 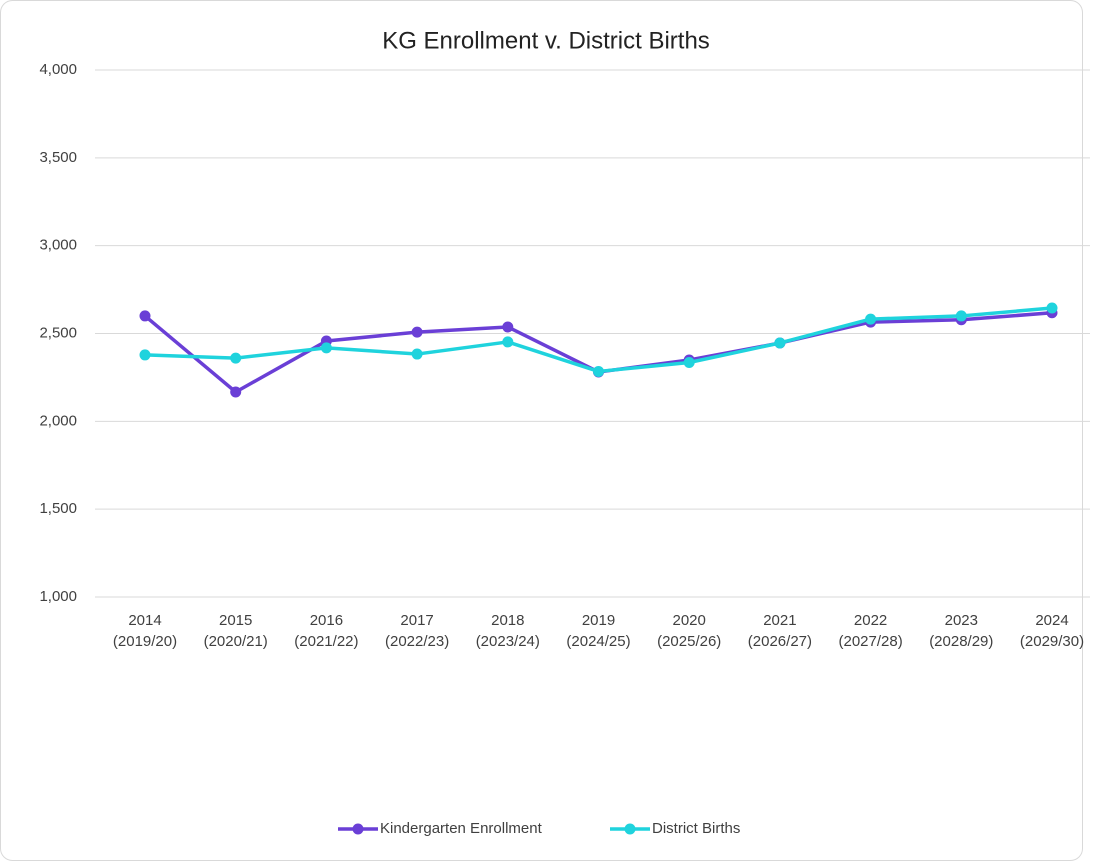 I want to click on x-tick-label: 2023 (2028/29), so click(x=961, y=631).